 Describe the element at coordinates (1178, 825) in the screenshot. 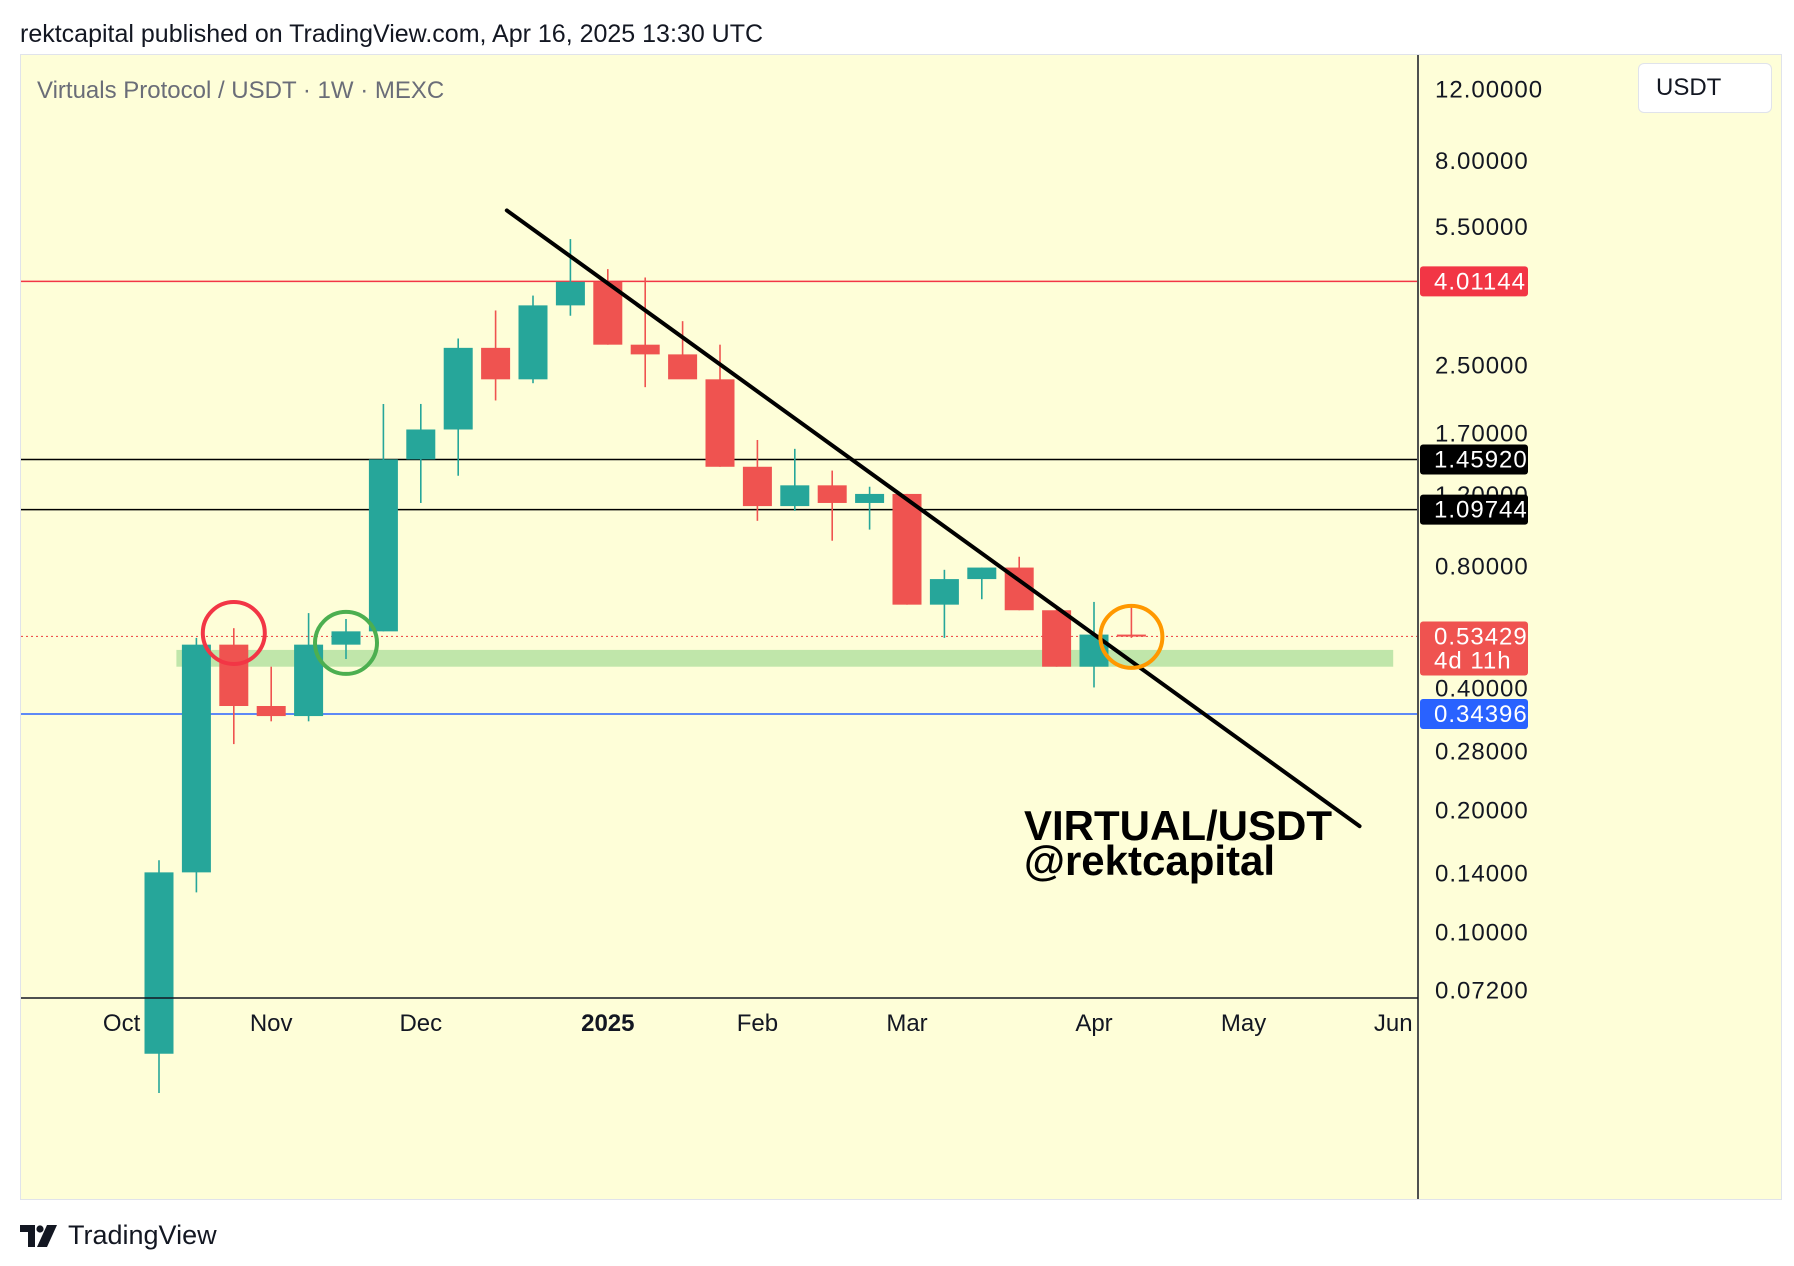

I see `watermark-pair: VIRTUAL/USDT` at that location.